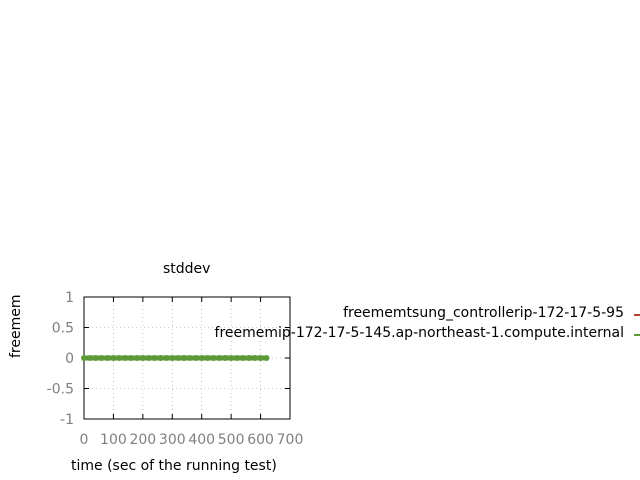 This screenshot has width=640, height=480. What do you see at coordinates (483, 313) in the screenshot?
I see `legend-entry-1: freememtsung_controllerip-172-17-5-95` at bounding box center [483, 313].